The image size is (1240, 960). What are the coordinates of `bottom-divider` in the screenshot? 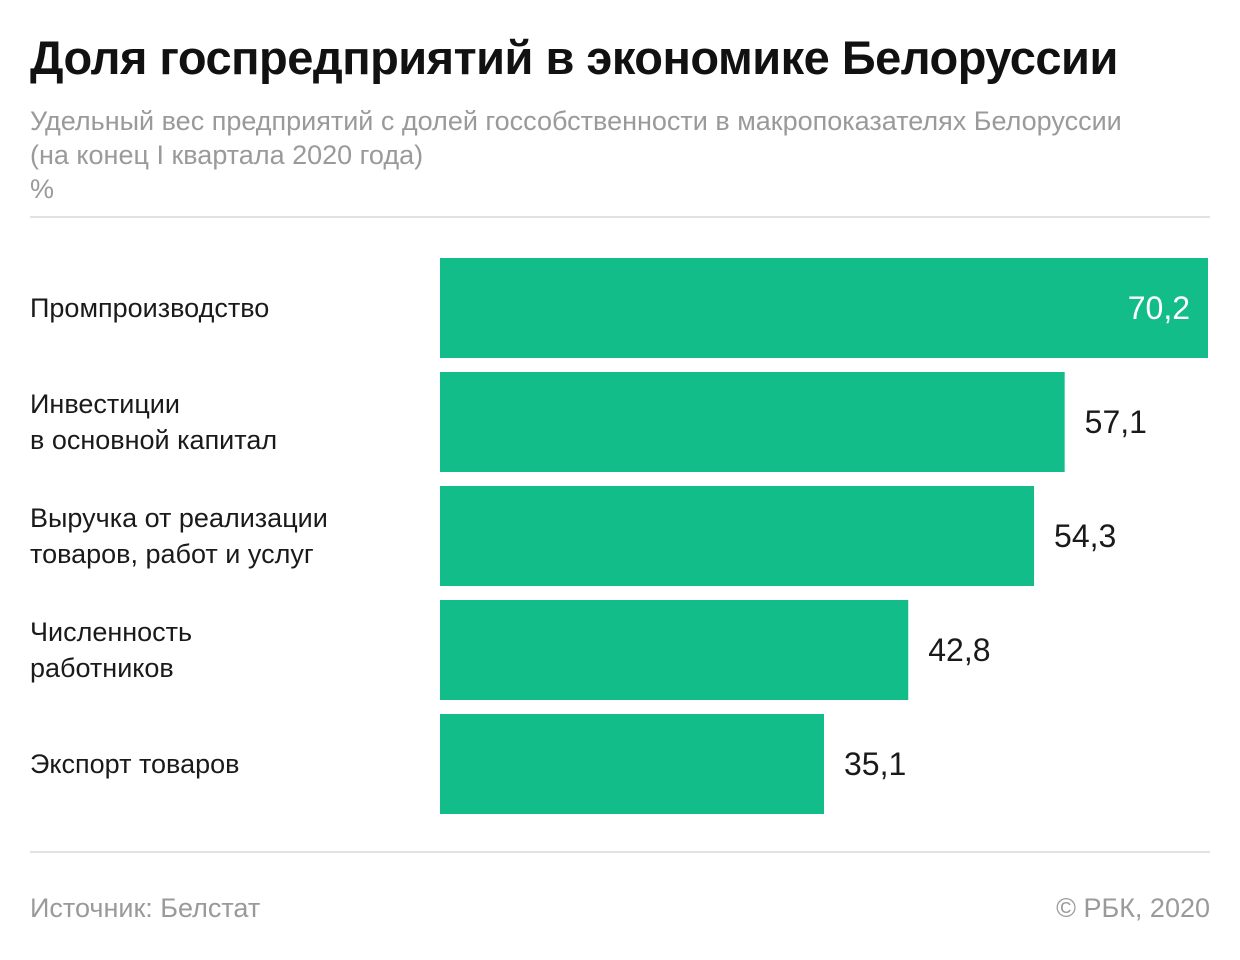 It's located at (620, 852).